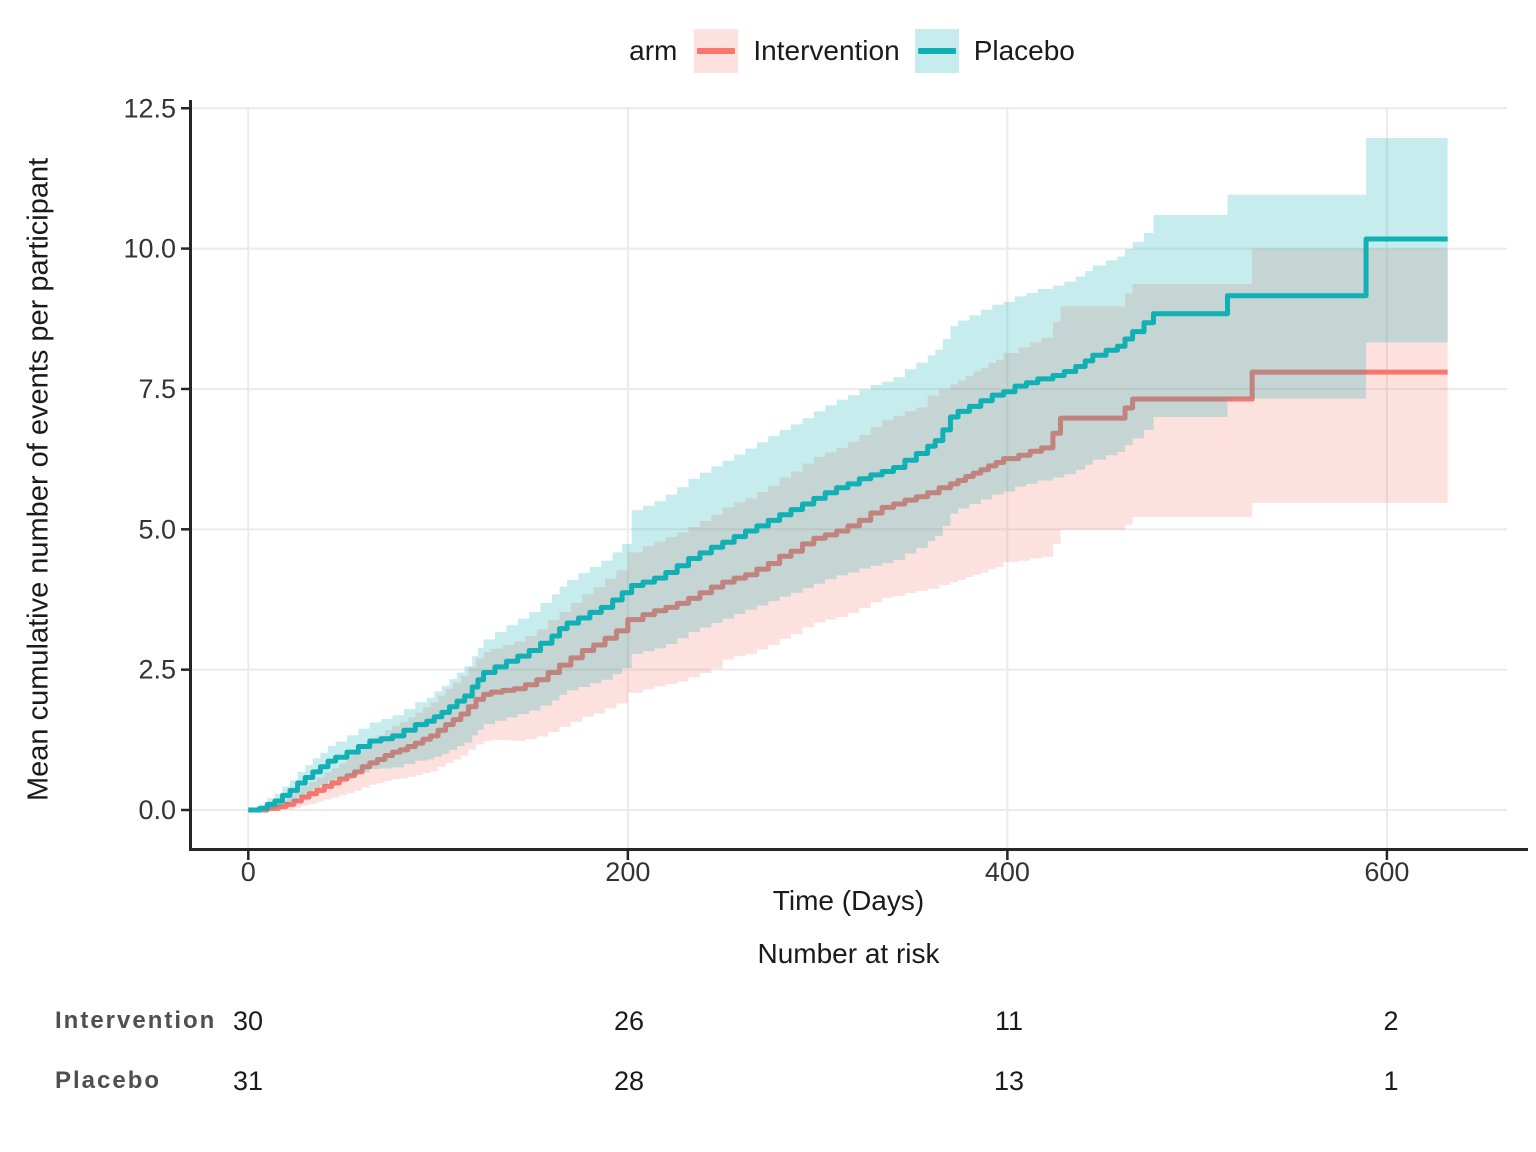  I want to click on legend-item-placebo: Placebo, so click(994, 51).